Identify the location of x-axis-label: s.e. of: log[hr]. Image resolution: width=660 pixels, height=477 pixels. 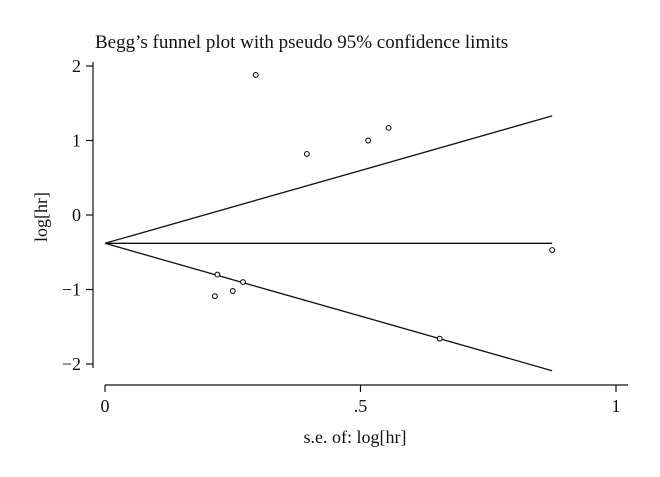
(355, 437).